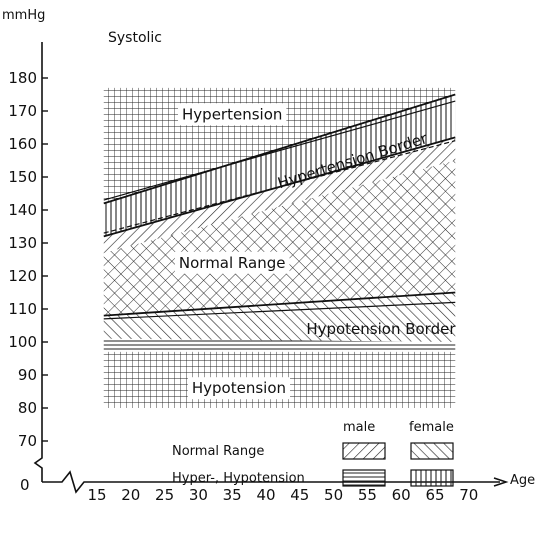 This screenshot has height=533, width=543. What do you see at coordinates (364, 478) in the screenshot?
I see `legend-swatch-hyper-male` at bounding box center [364, 478].